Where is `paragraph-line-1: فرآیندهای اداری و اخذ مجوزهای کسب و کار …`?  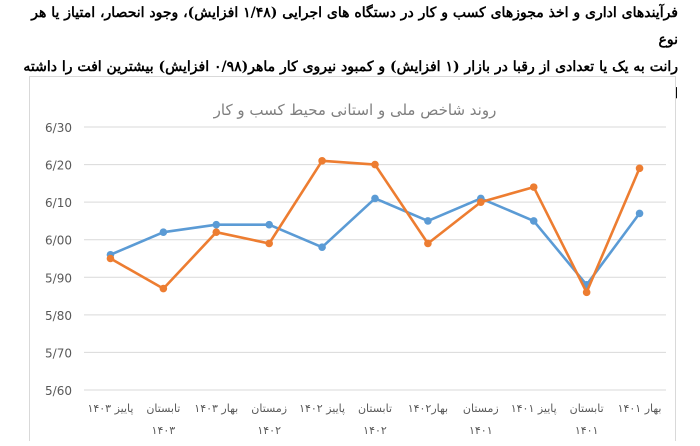 paragraph-line-1: فرآیندهای اداری و اخذ مجوزهای کسب و کار … is located at coordinates (354, 26).